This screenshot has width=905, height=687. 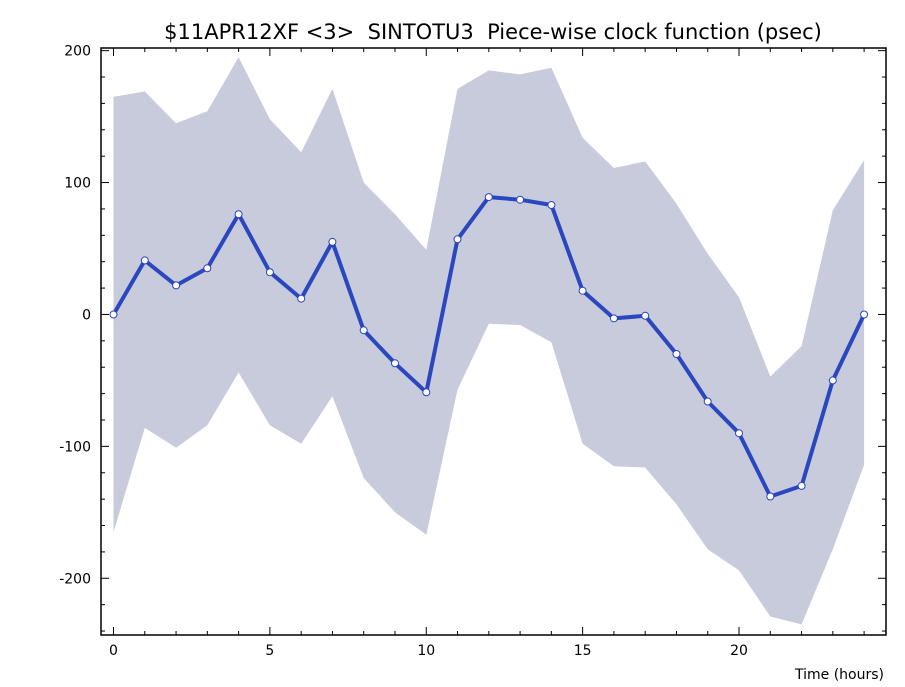 I want to click on x-tick-label: 0, so click(x=113, y=651).